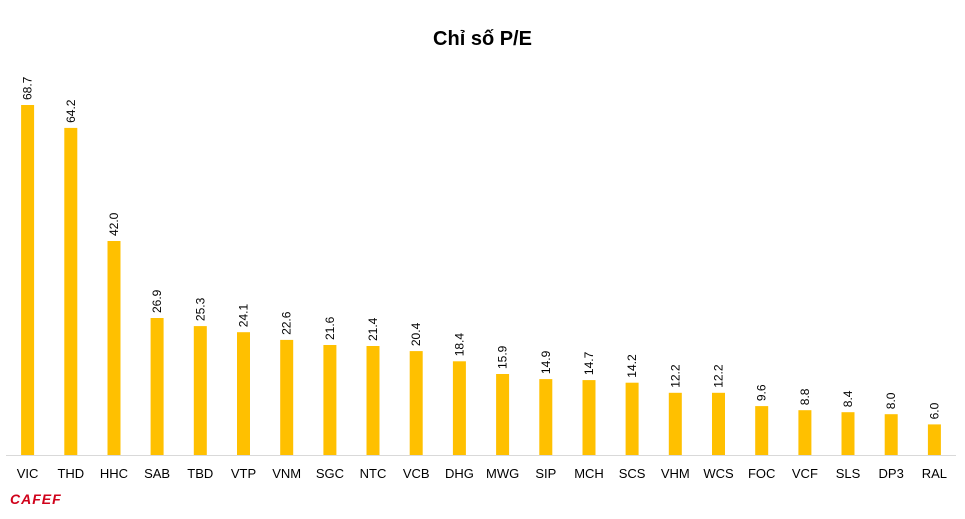  Describe the element at coordinates (157, 473) in the screenshot. I see `category-label-sab: SAB` at that location.